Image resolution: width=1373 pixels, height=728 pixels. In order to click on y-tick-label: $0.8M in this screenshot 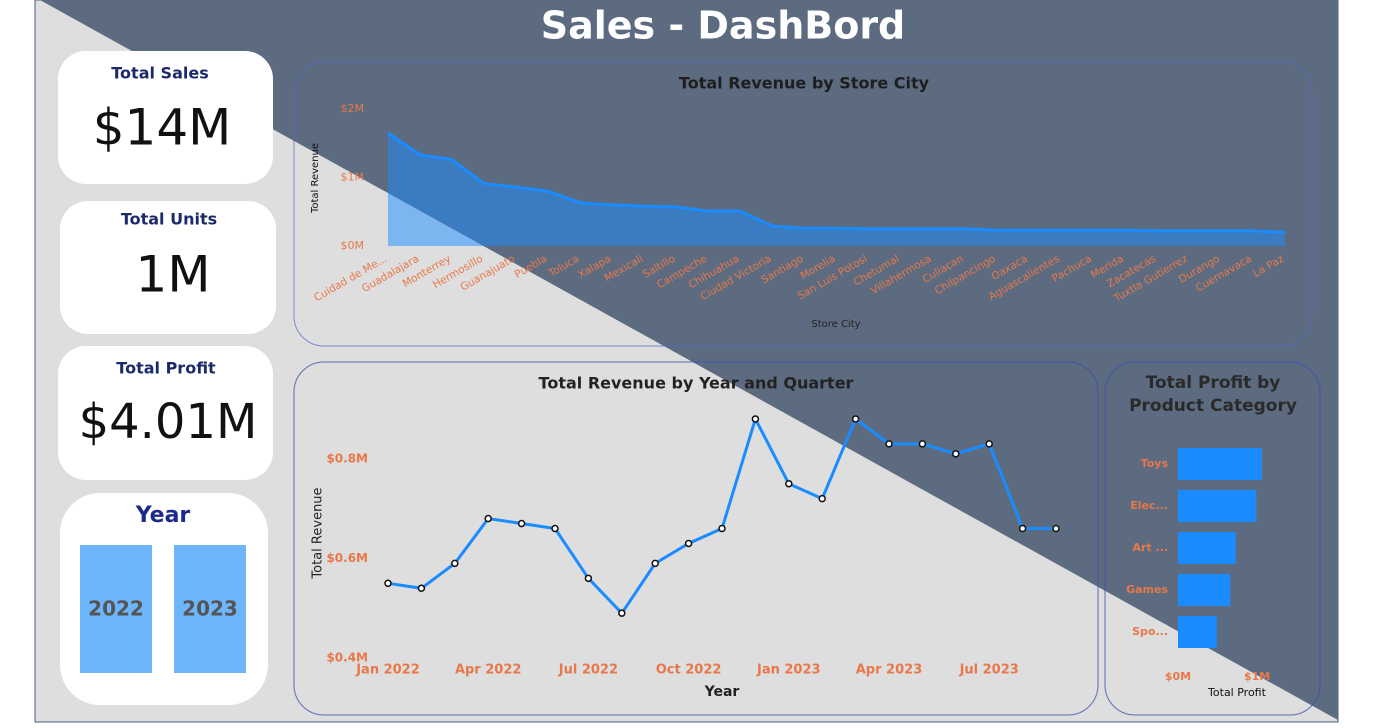, I will do `click(347, 458)`.